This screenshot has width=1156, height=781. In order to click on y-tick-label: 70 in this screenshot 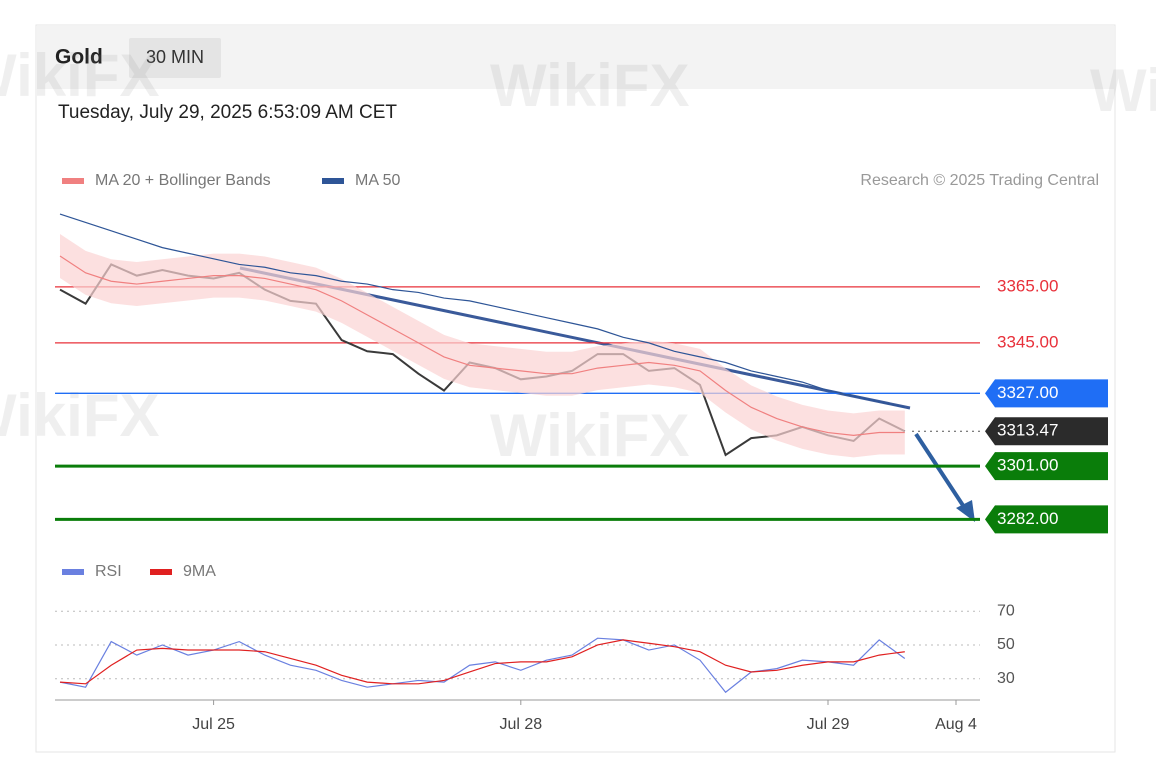, I will do `click(1006, 610)`.